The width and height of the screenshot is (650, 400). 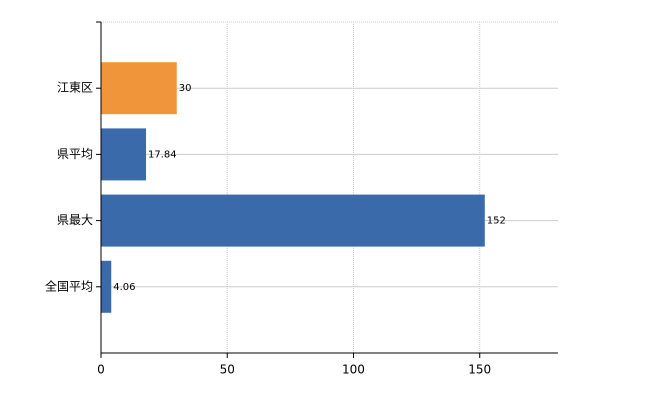 I want to click on y-tick-label: 県最大, so click(x=75, y=220).